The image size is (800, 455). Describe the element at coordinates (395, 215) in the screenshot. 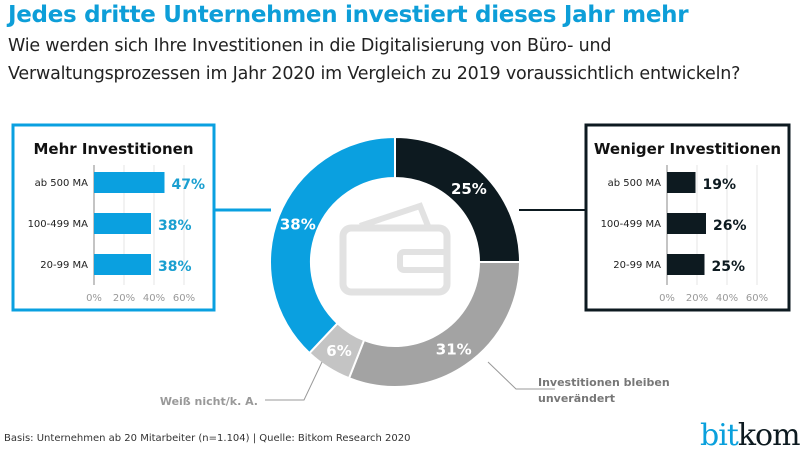

I see `wallet-icon-flap` at that location.